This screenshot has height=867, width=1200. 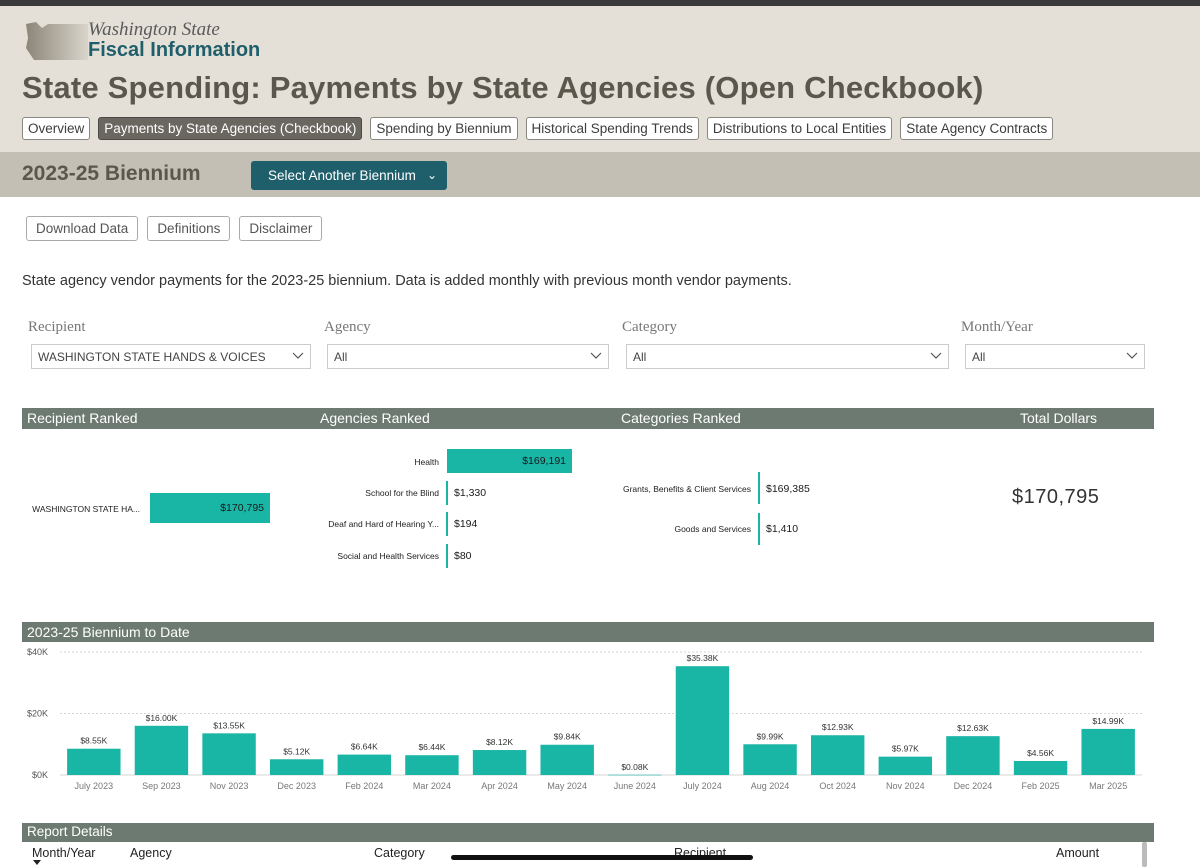 What do you see at coordinates (588, 632) in the screenshot?
I see `chart-header-band: 2023-25 Biennium to Date` at bounding box center [588, 632].